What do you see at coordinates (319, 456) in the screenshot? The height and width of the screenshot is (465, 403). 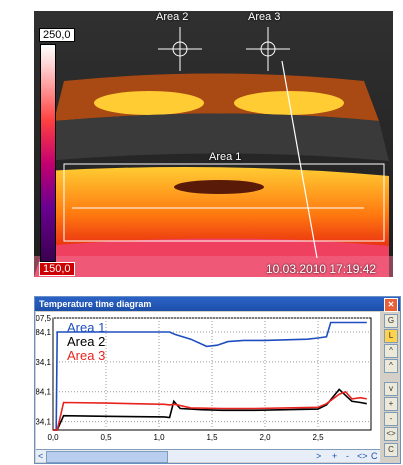 I see `scroll-right-button: >` at bounding box center [319, 456].